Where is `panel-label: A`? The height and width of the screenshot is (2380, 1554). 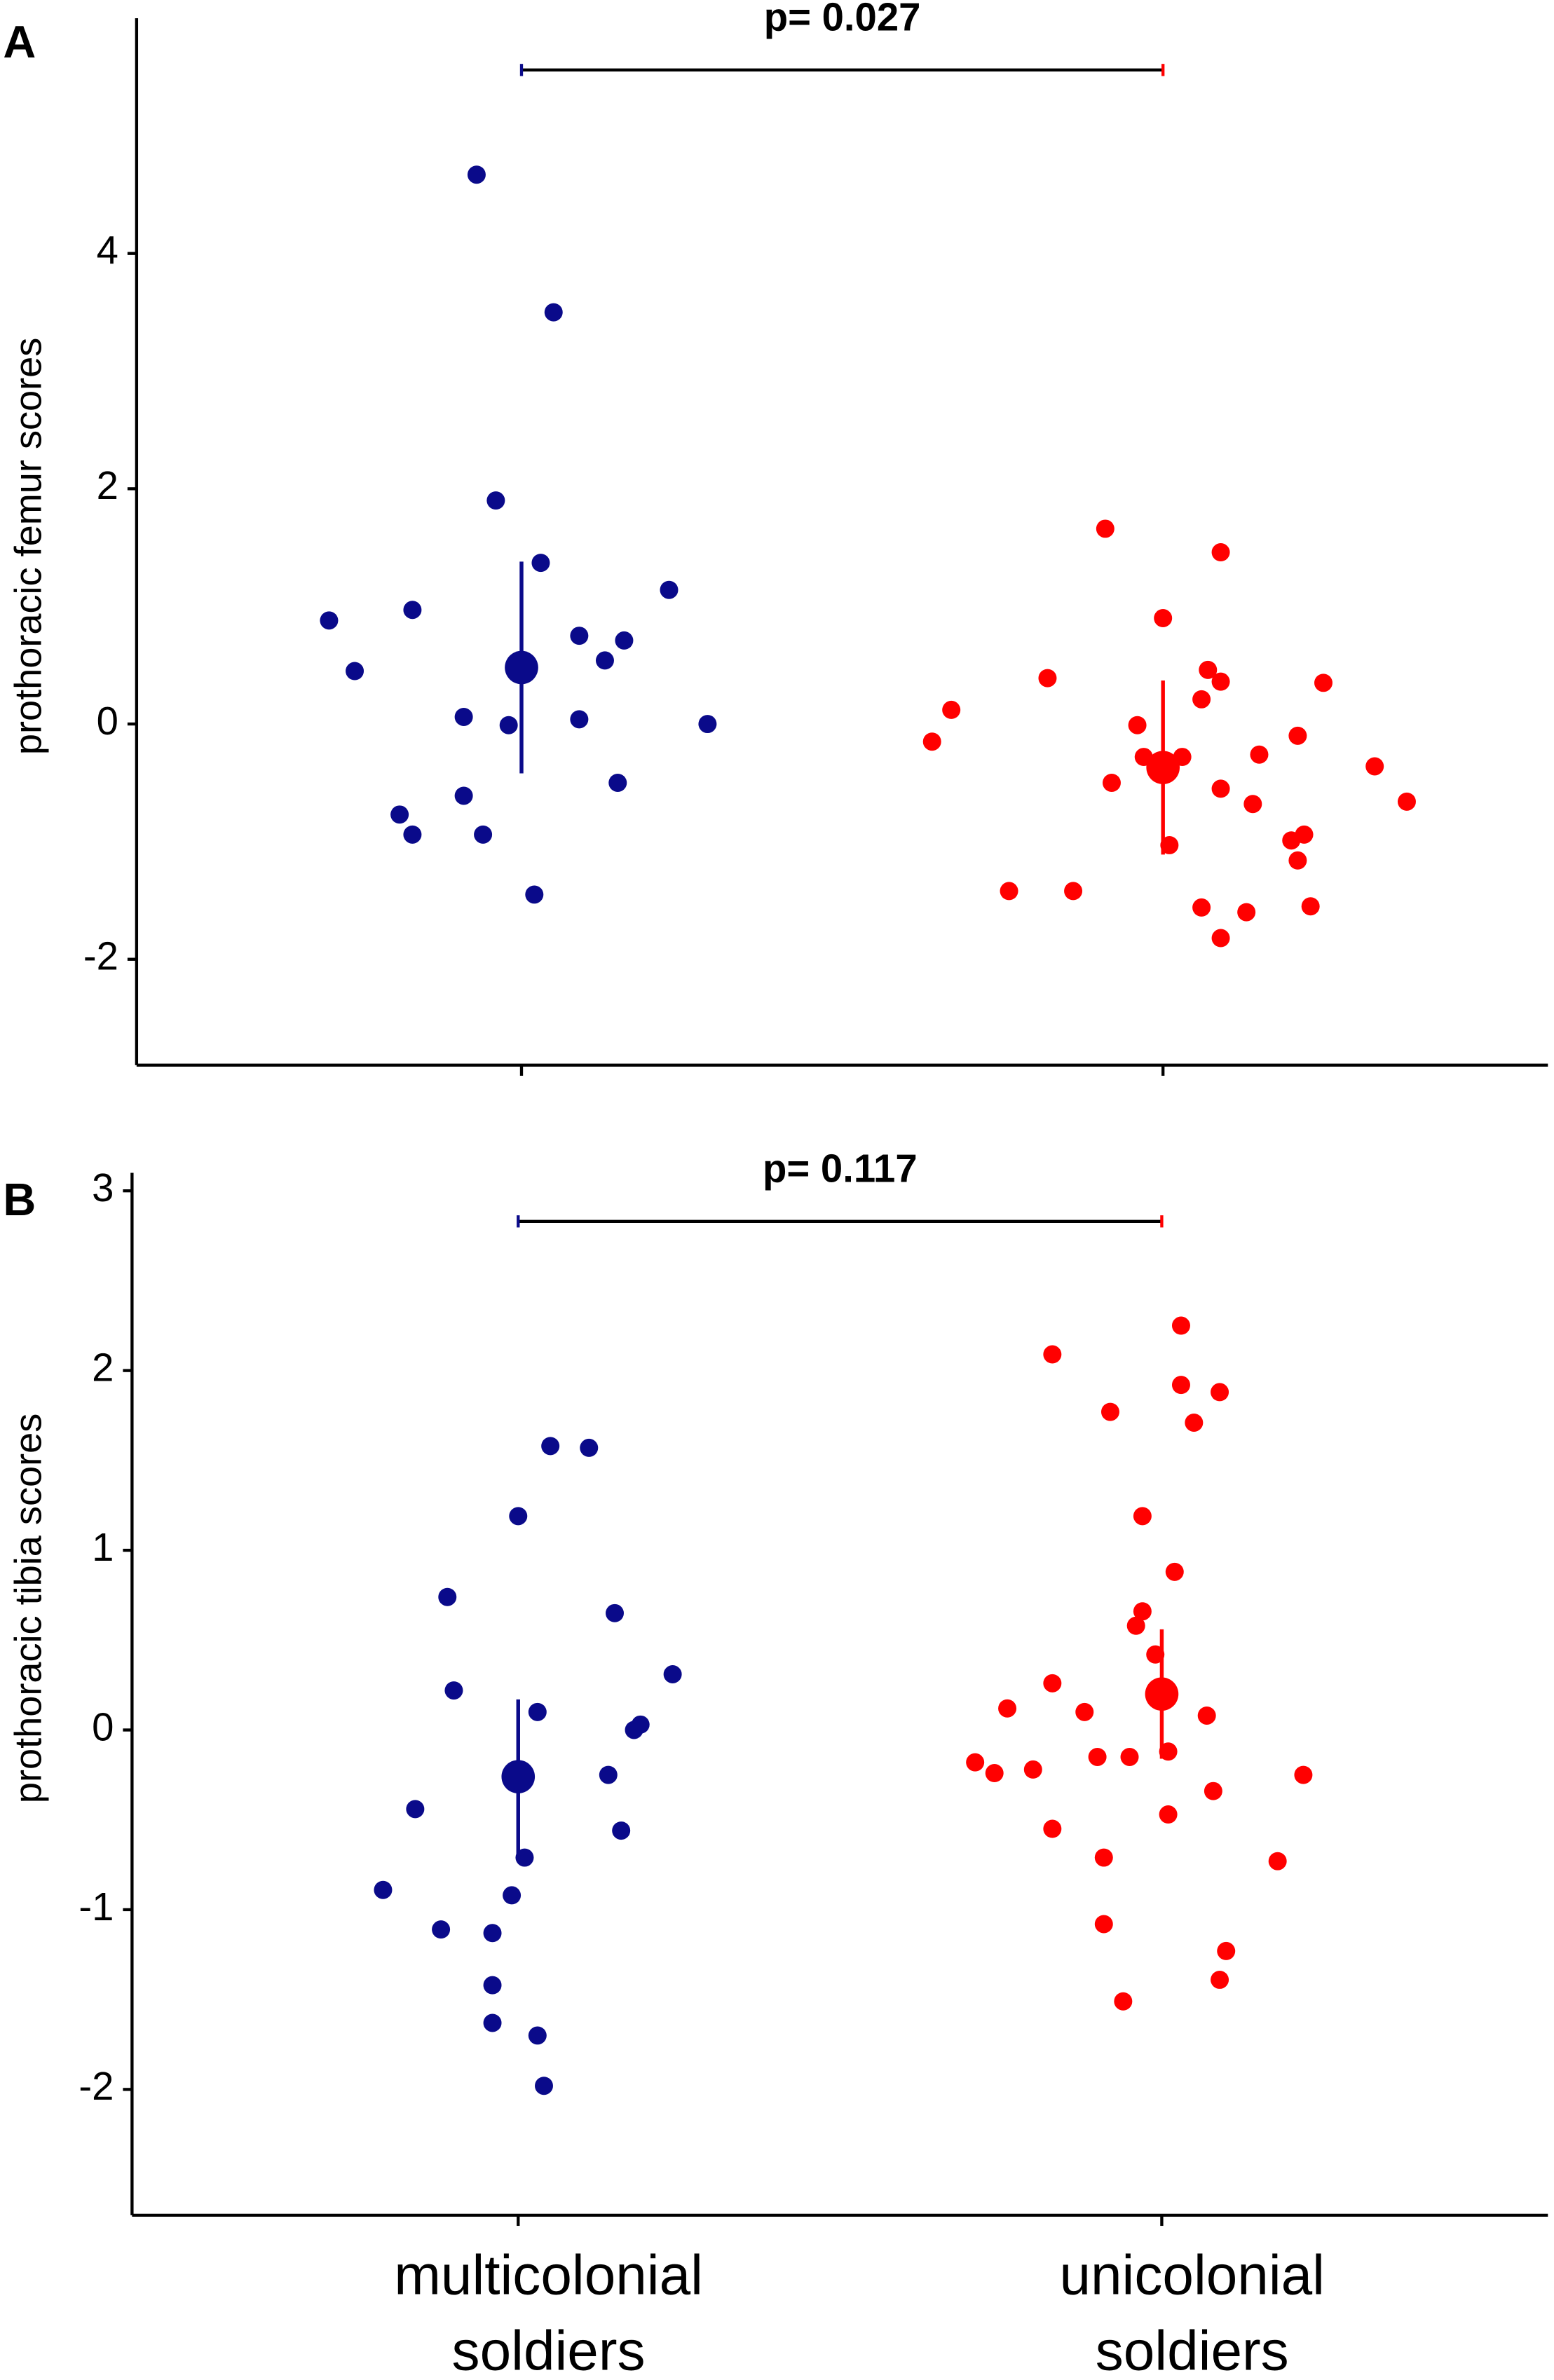 panel-label: A is located at coordinates (19, 41).